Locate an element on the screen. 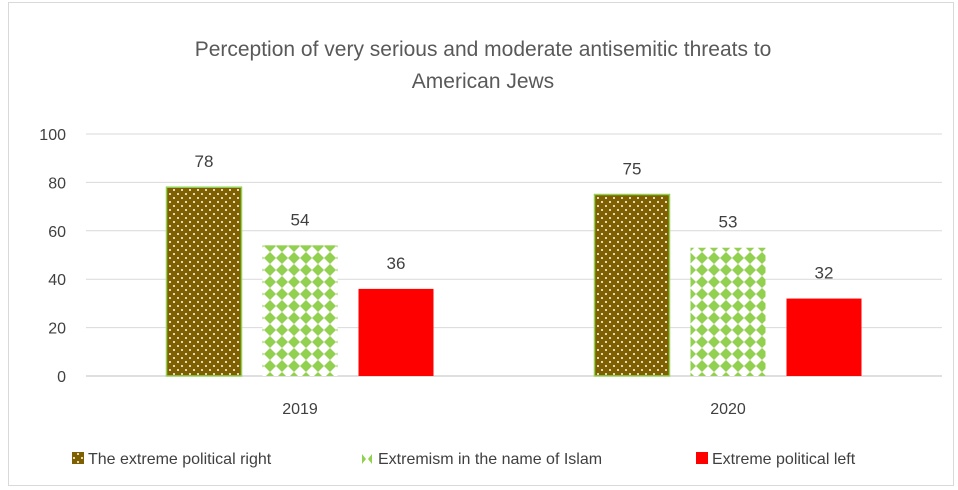 This screenshot has width=958, height=490. legend-label-1: The extreme political right is located at coordinates (180, 459).